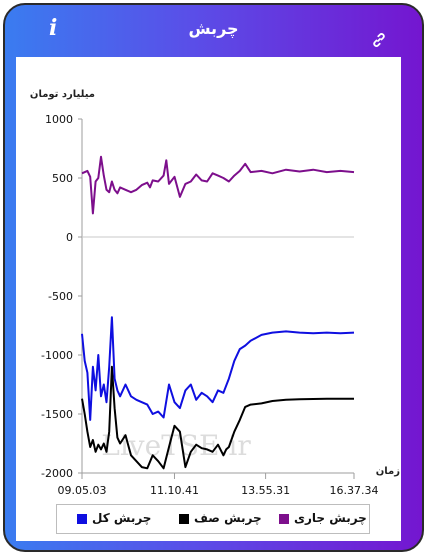  Describe the element at coordinates (218, 185) in the screenshot. I see `series-current-line` at that location.